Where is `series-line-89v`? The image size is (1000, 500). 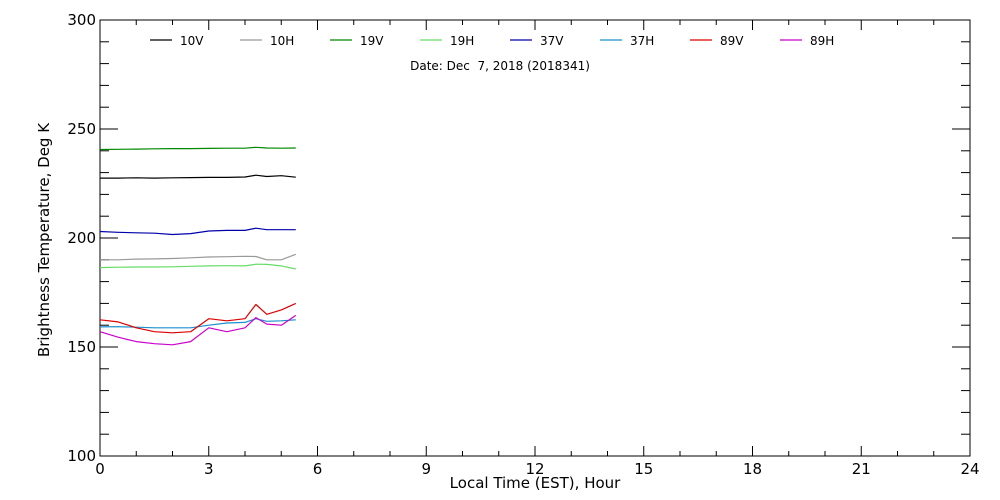
series-line-89v is located at coordinates (198, 318).